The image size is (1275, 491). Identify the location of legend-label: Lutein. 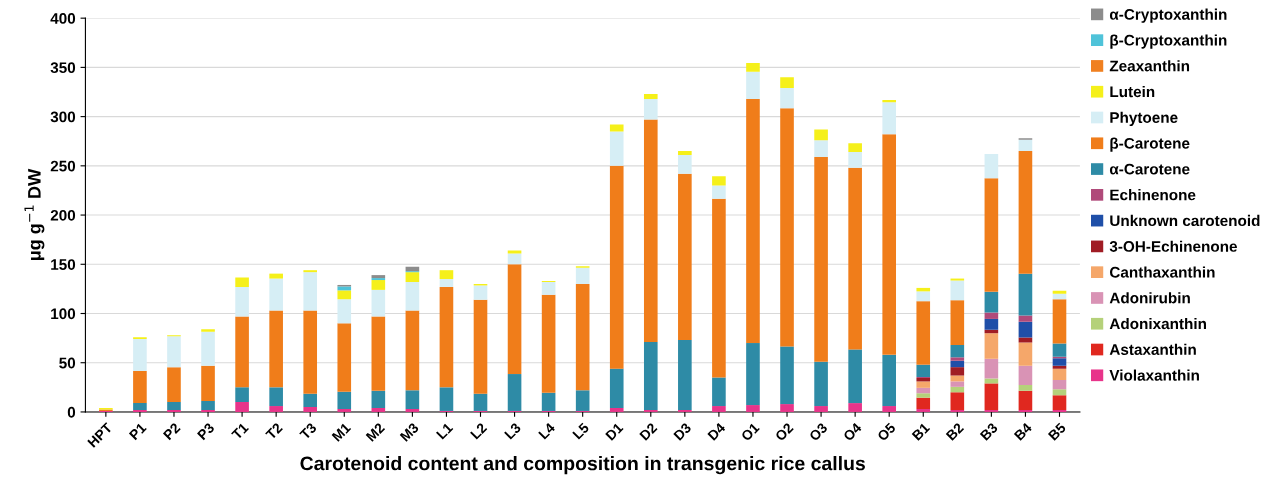
(1132, 91).